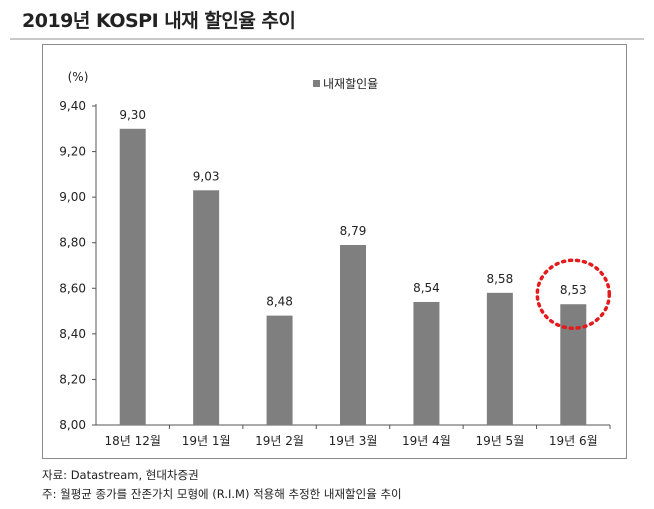 This screenshot has height=509, width=654. I want to click on data-label: 9,03, so click(206, 176).